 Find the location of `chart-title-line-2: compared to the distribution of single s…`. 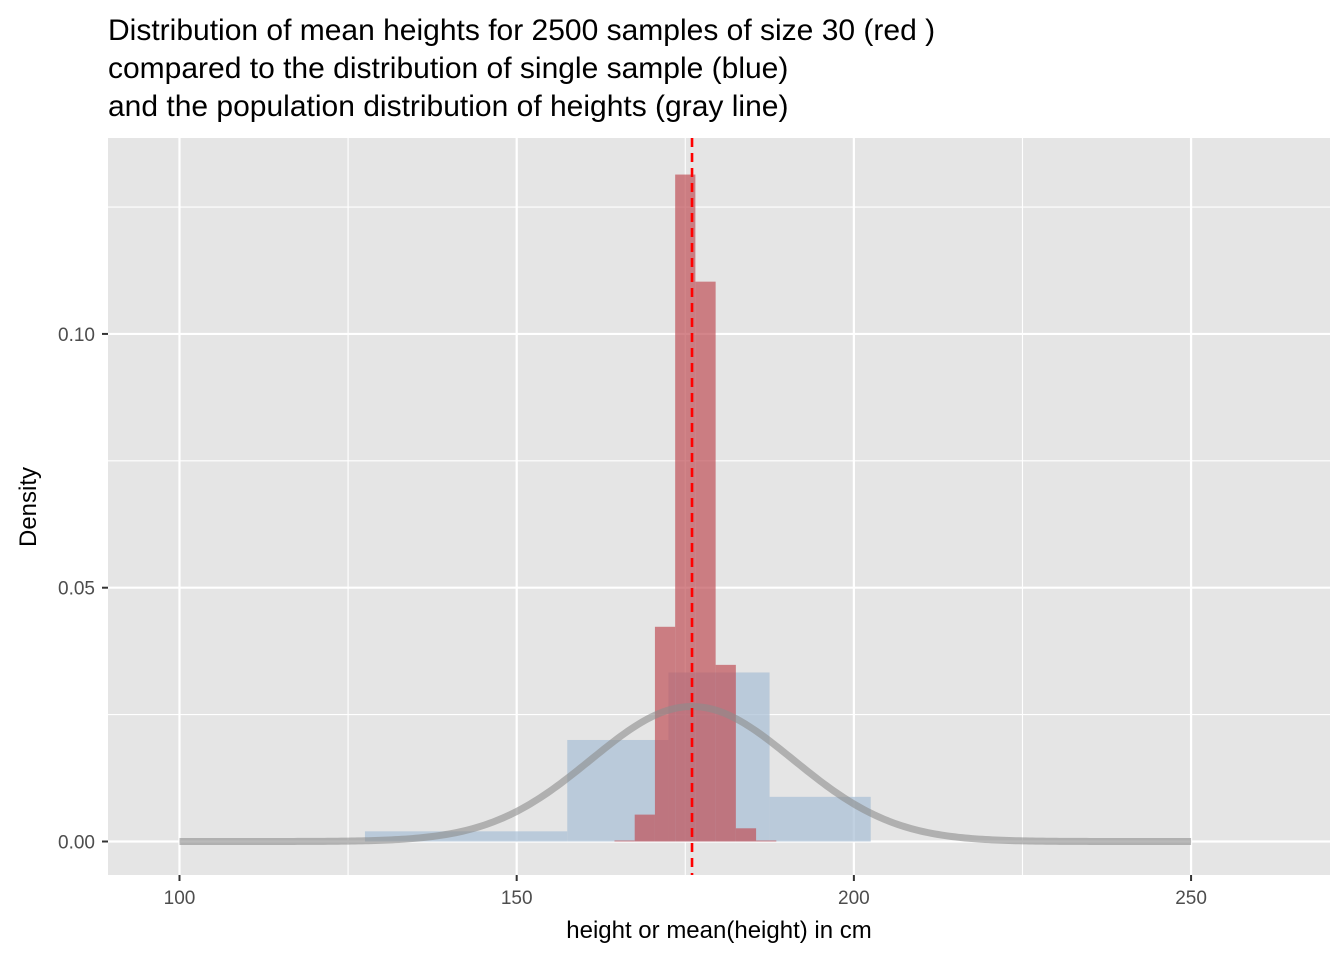

chart-title-line-2: compared to the distribution of single s… is located at coordinates (448, 68).